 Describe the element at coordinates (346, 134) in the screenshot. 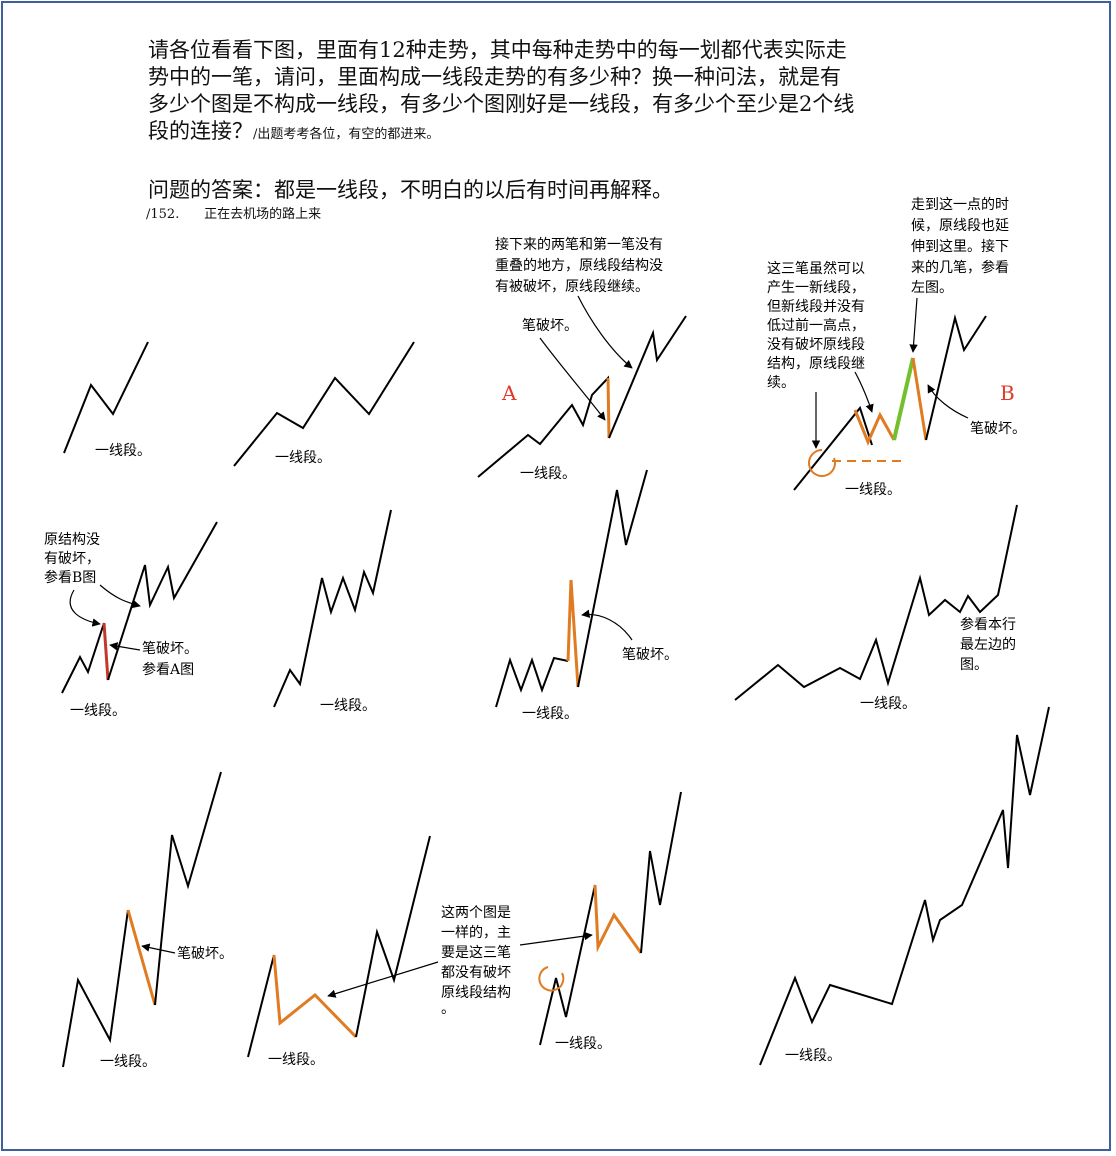

I see `question-note: /出题考考各位，有空的都进来。` at that location.